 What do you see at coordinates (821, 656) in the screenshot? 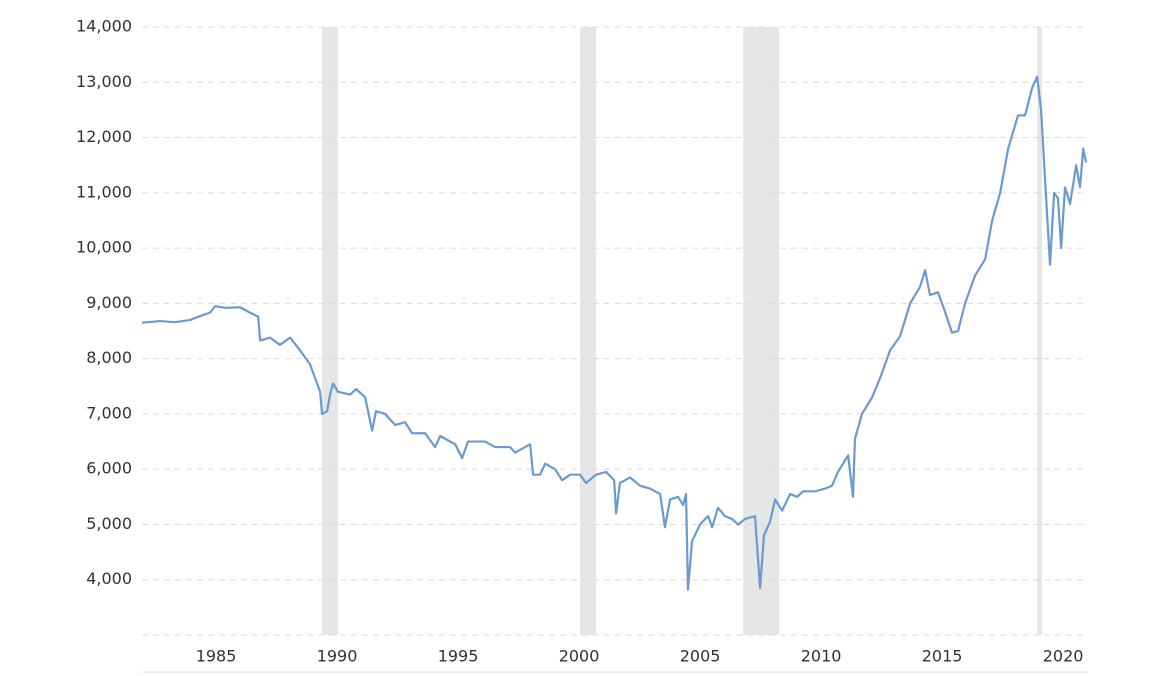
I see `x-tick-label: 2010` at bounding box center [821, 656].